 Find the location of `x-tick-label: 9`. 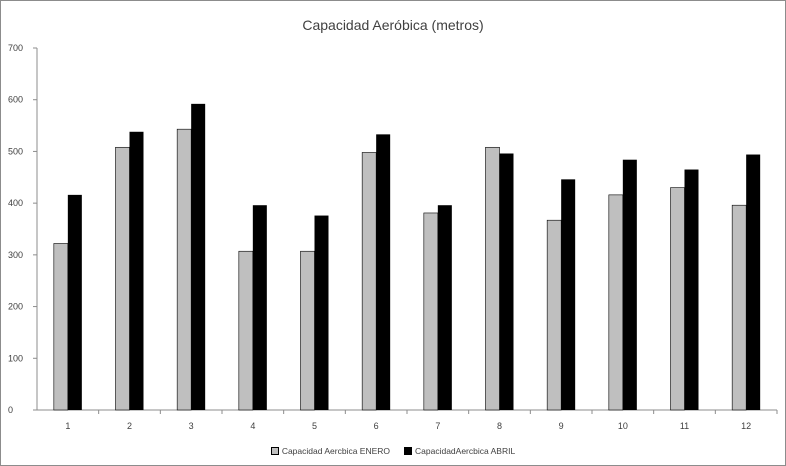

x-tick-label: 9 is located at coordinates (561, 426).